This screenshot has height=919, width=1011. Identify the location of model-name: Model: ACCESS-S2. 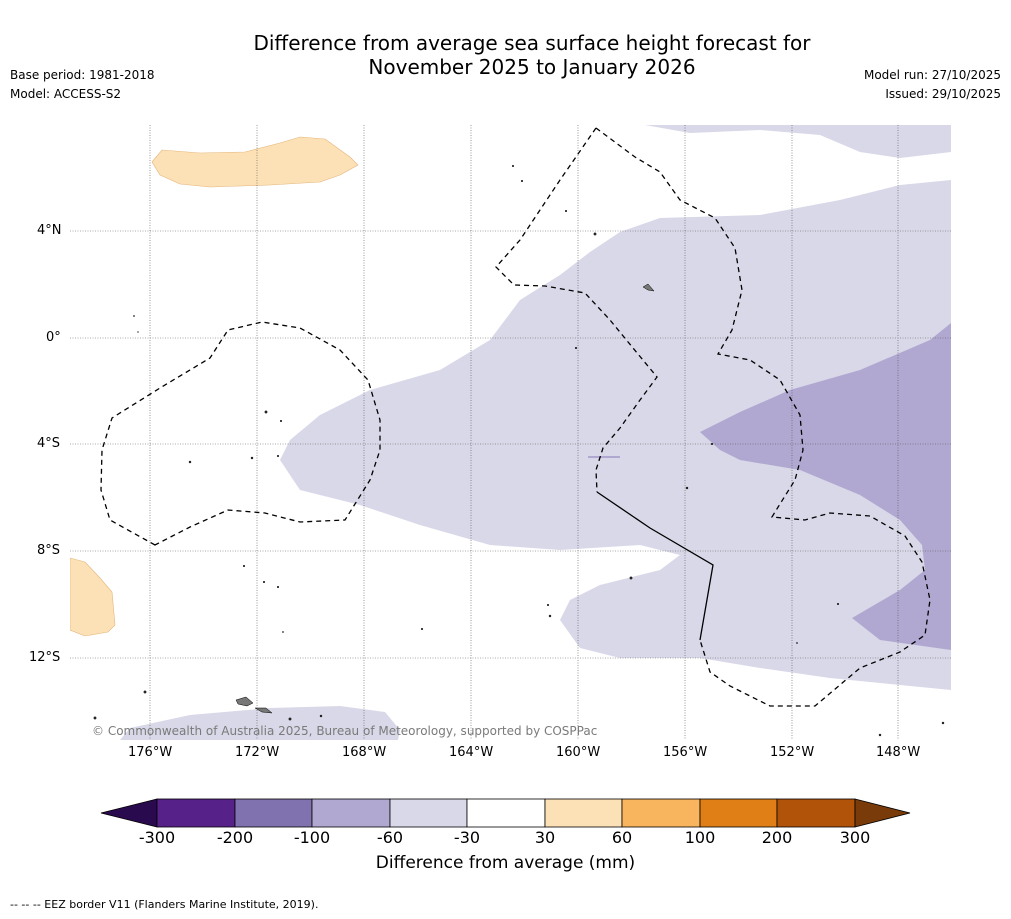
(66, 94).